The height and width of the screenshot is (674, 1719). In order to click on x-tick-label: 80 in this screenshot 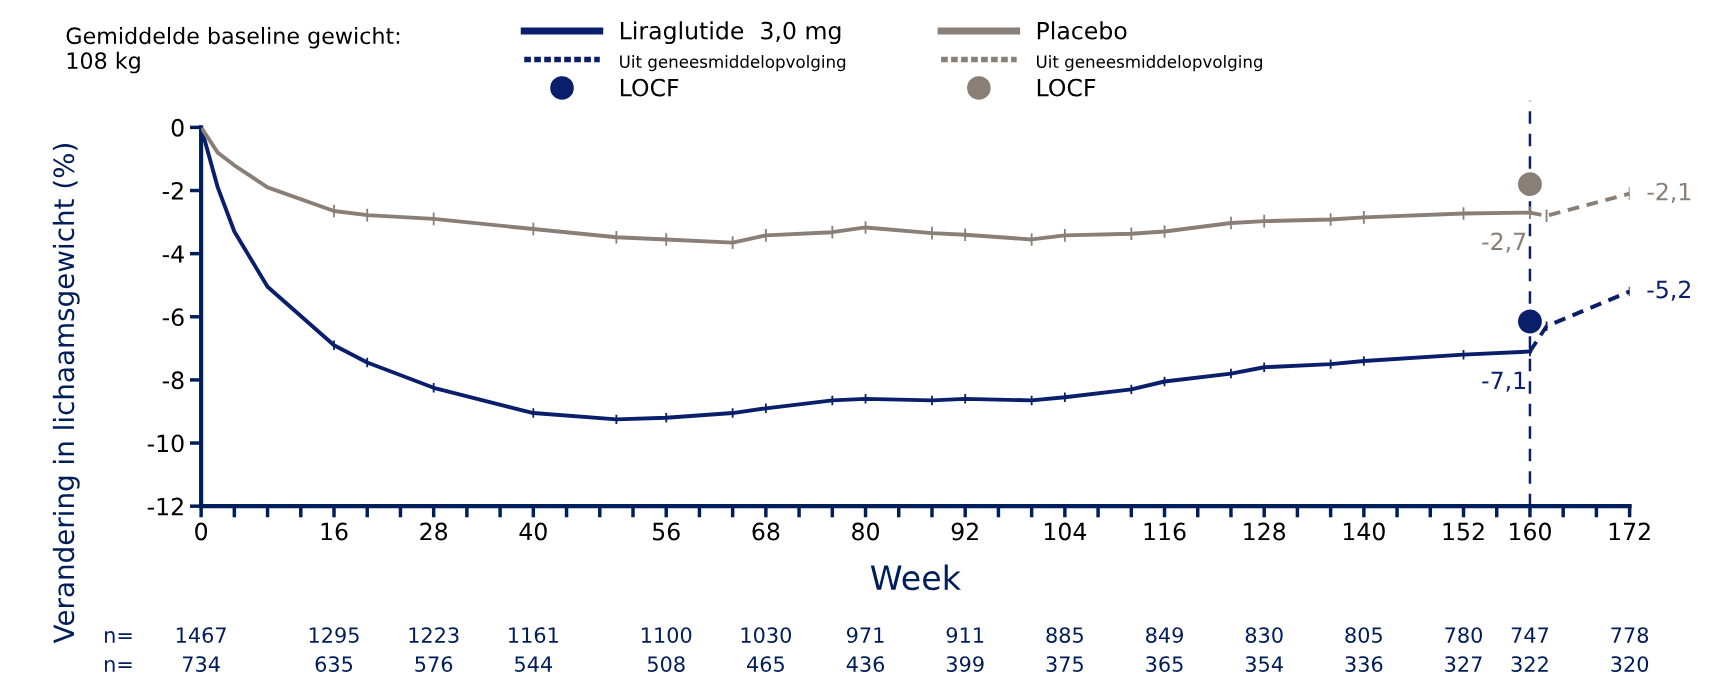, I will do `click(865, 531)`.